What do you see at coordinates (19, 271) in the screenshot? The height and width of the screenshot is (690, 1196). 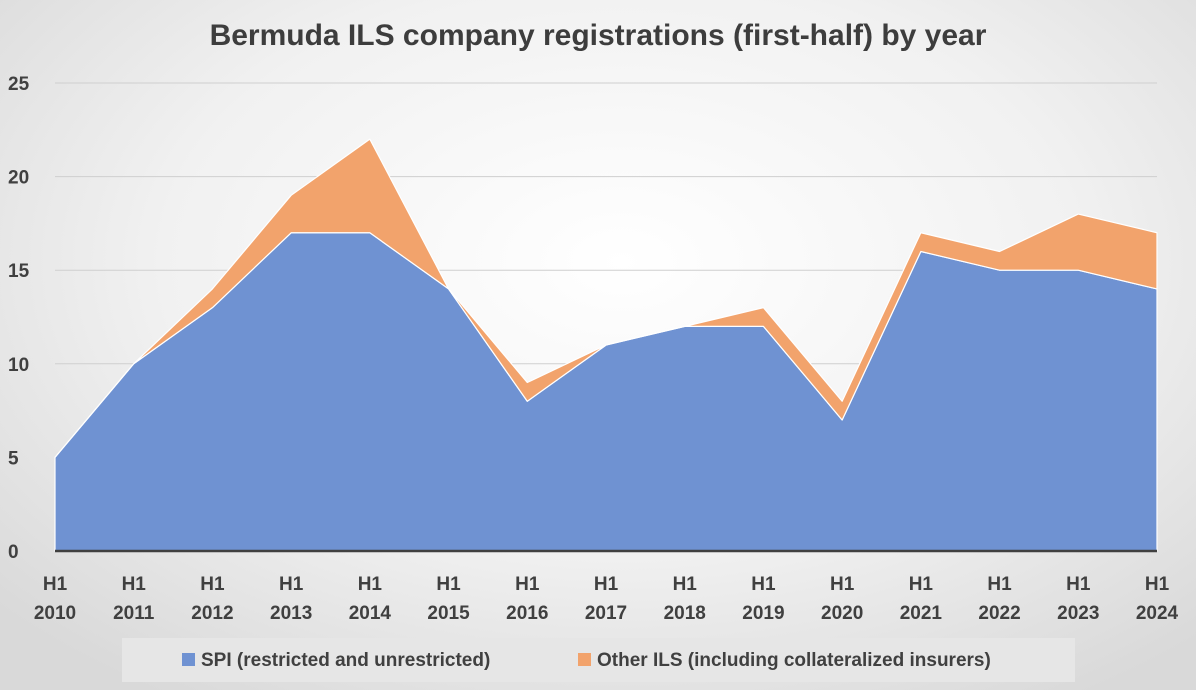 I see `y-tick-label: 15` at bounding box center [19, 271].